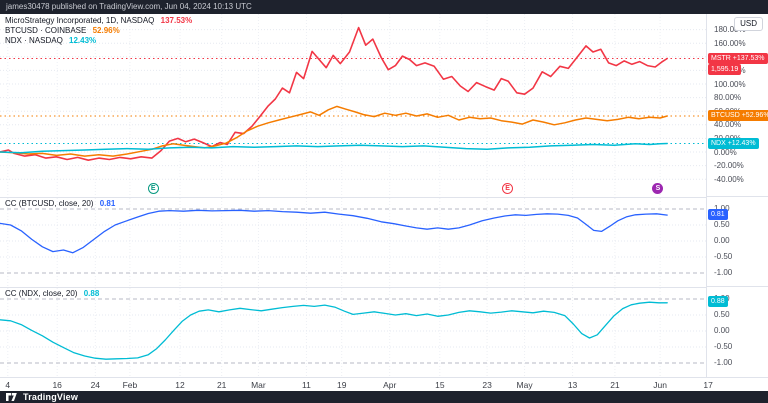 Image resolution: width=768 pixels, height=403 pixels. Describe the element at coordinates (718, 302) in the screenshot. I see `price-badge: 0.88` at that location.